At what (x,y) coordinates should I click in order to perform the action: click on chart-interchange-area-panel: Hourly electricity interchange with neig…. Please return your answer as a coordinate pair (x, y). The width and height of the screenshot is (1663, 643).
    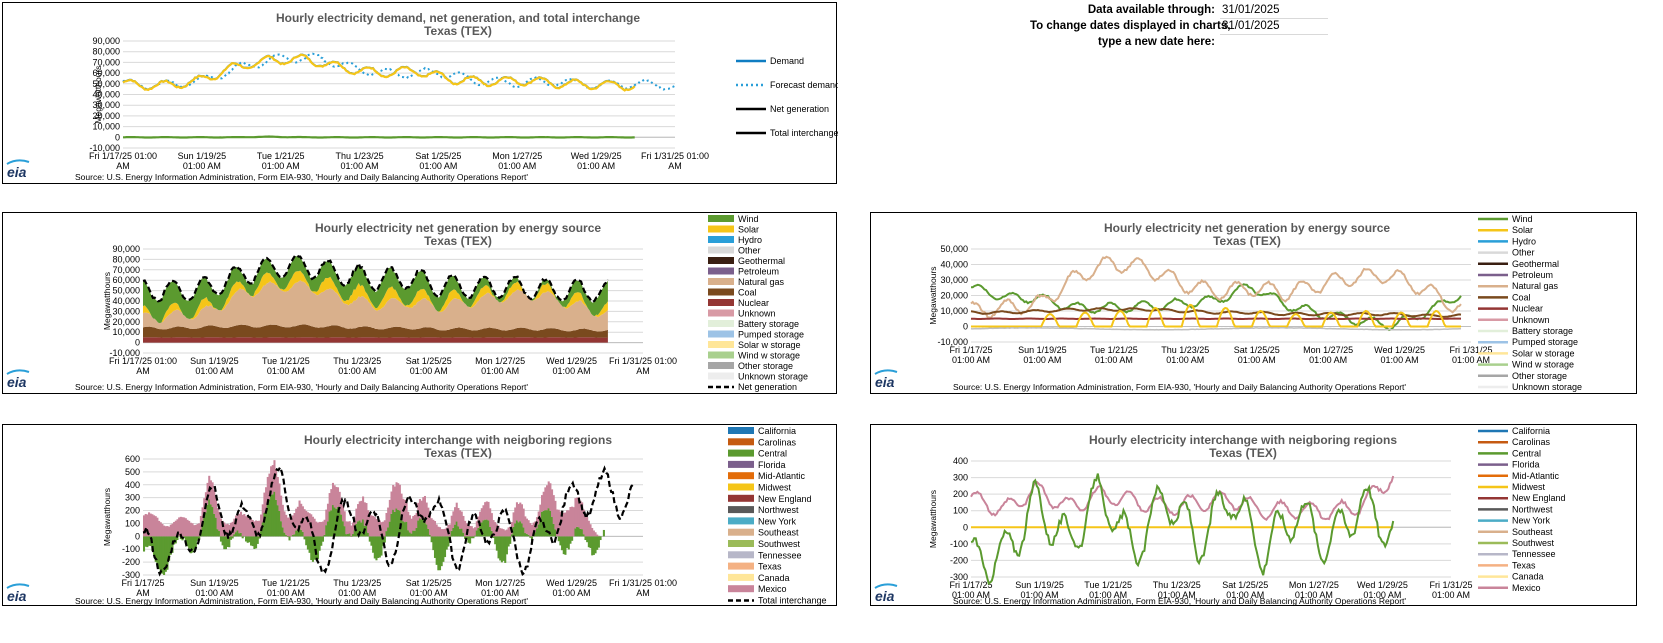
    Looking at the image, I should click on (419, 515).